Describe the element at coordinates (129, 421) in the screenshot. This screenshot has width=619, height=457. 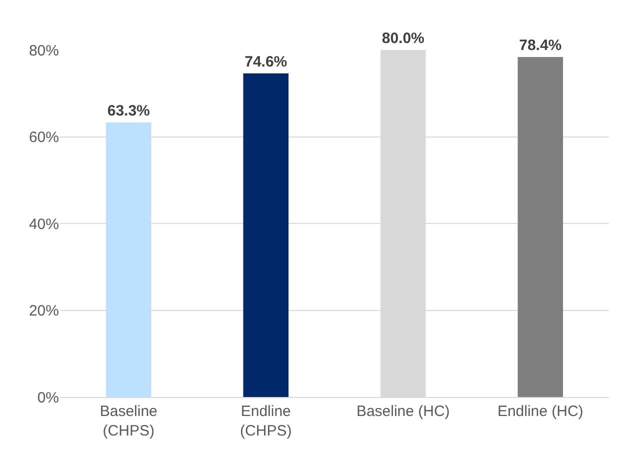
I see `x-tick-label: Baseline (CHPS)` at that location.